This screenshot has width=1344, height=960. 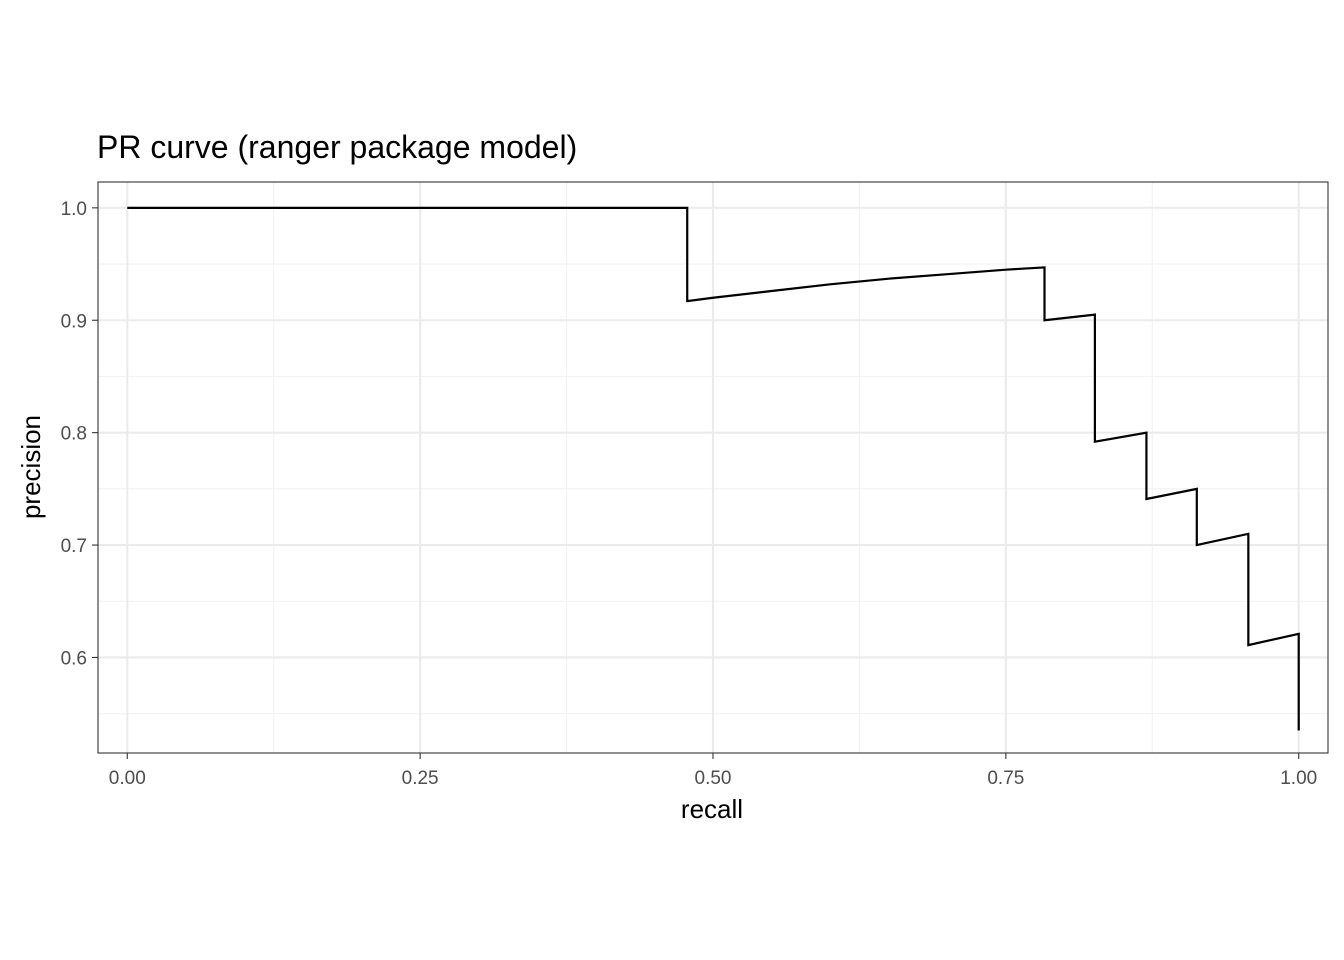 What do you see at coordinates (337, 147) in the screenshot?
I see `chart-title: PR curve (ranger package model)` at bounding box center [337, 147].